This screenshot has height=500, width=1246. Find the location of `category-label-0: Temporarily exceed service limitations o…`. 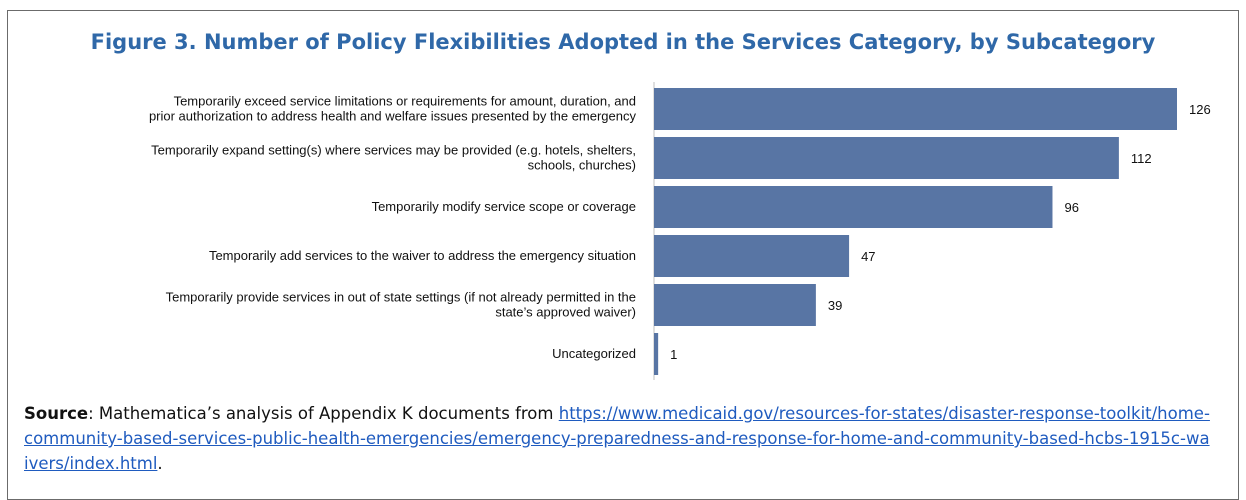

category-label-0: Temporarily exceed service limitations o… is located at coordinates (393, 109).